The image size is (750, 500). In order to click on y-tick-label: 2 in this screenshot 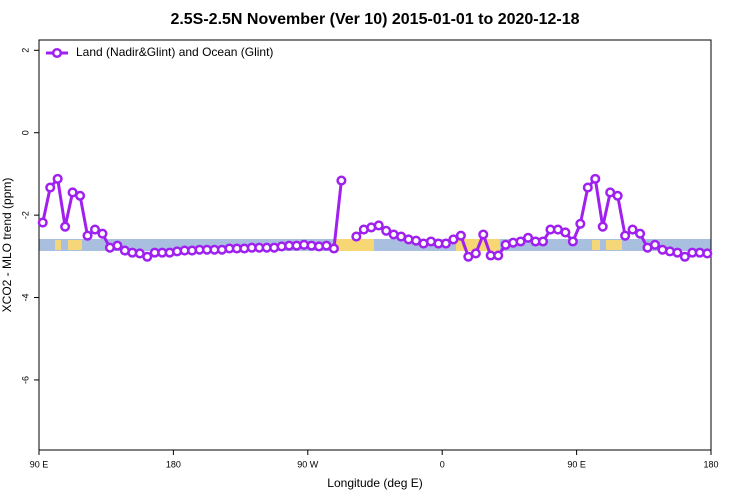, I will do `click(25, 50)`.